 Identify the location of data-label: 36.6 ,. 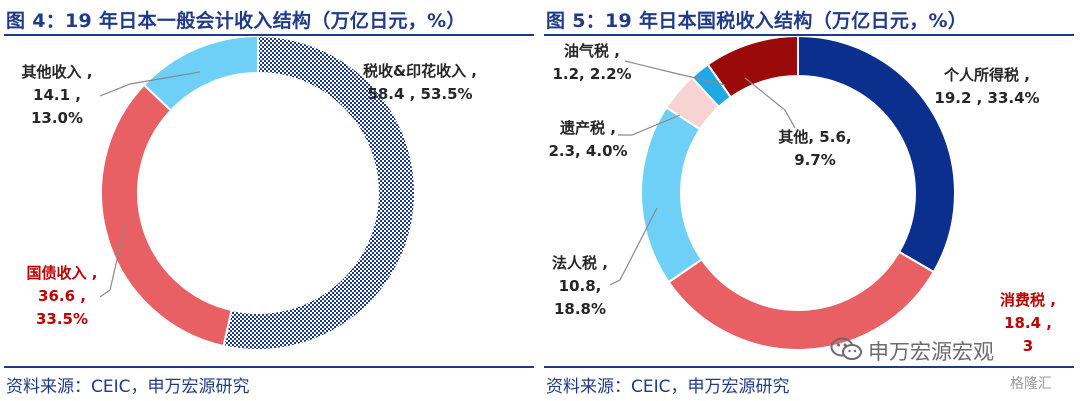
(62, 296).